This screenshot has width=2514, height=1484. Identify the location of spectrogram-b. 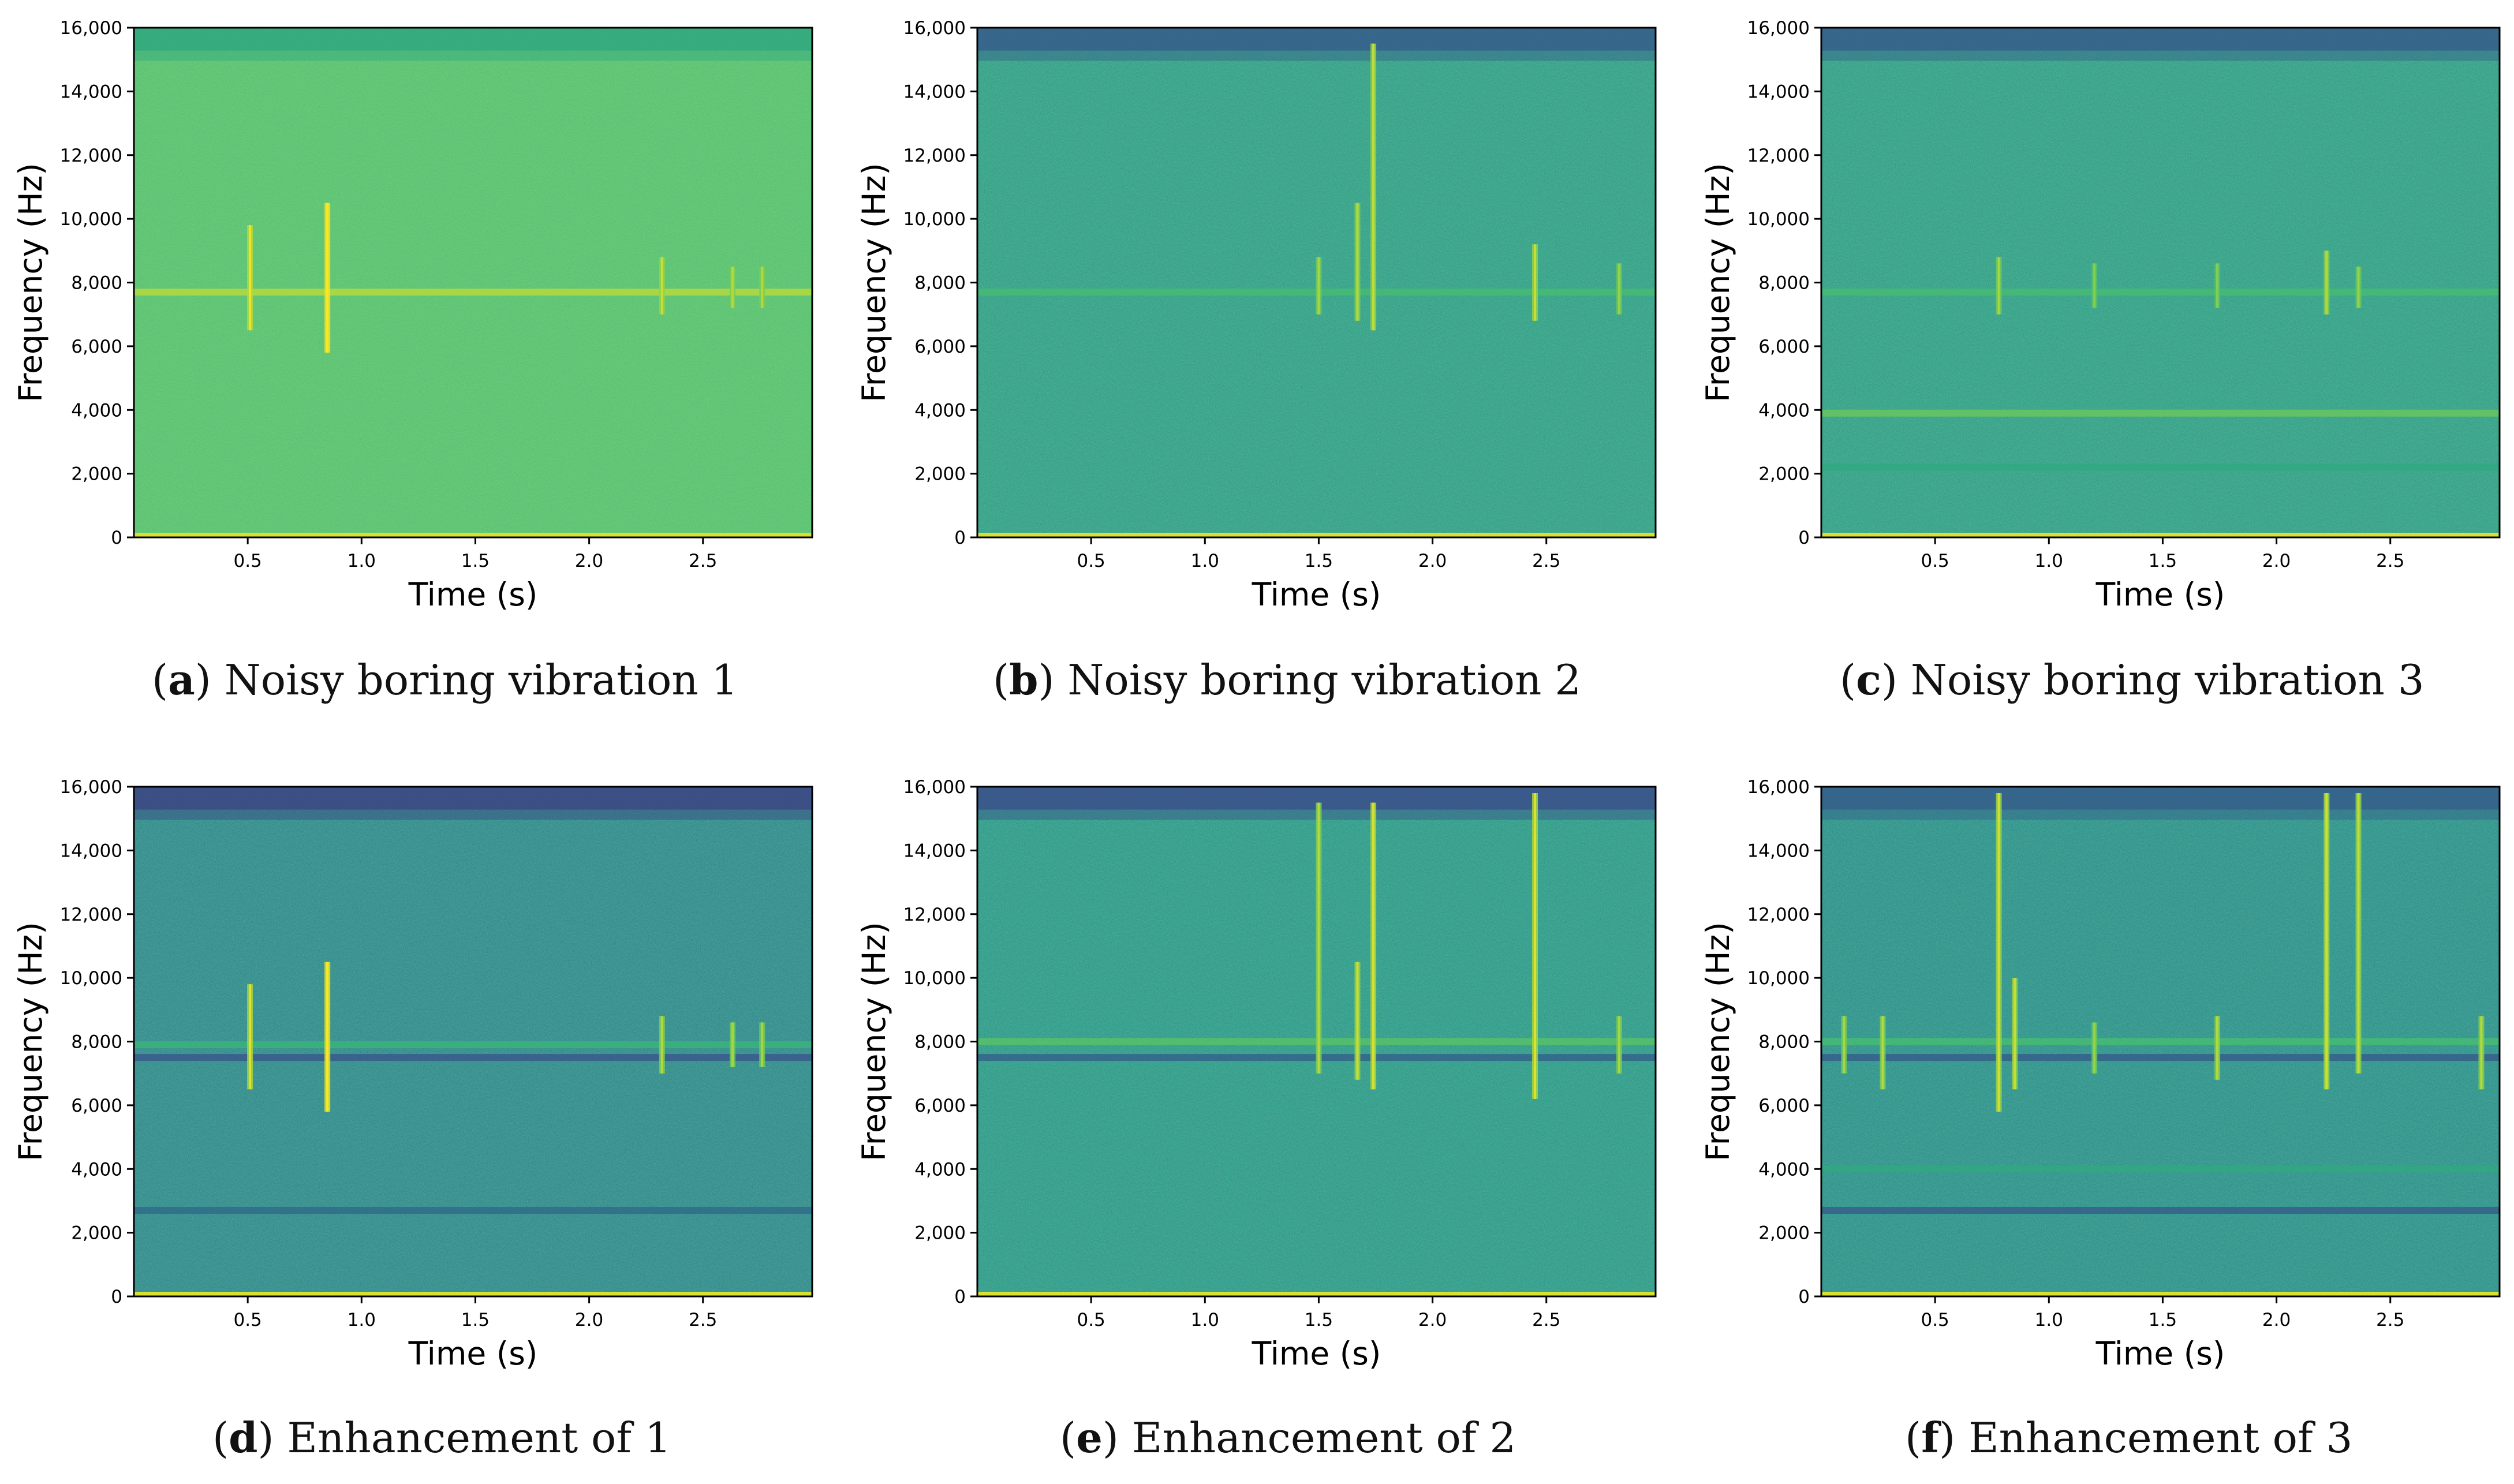
(1317, 283).